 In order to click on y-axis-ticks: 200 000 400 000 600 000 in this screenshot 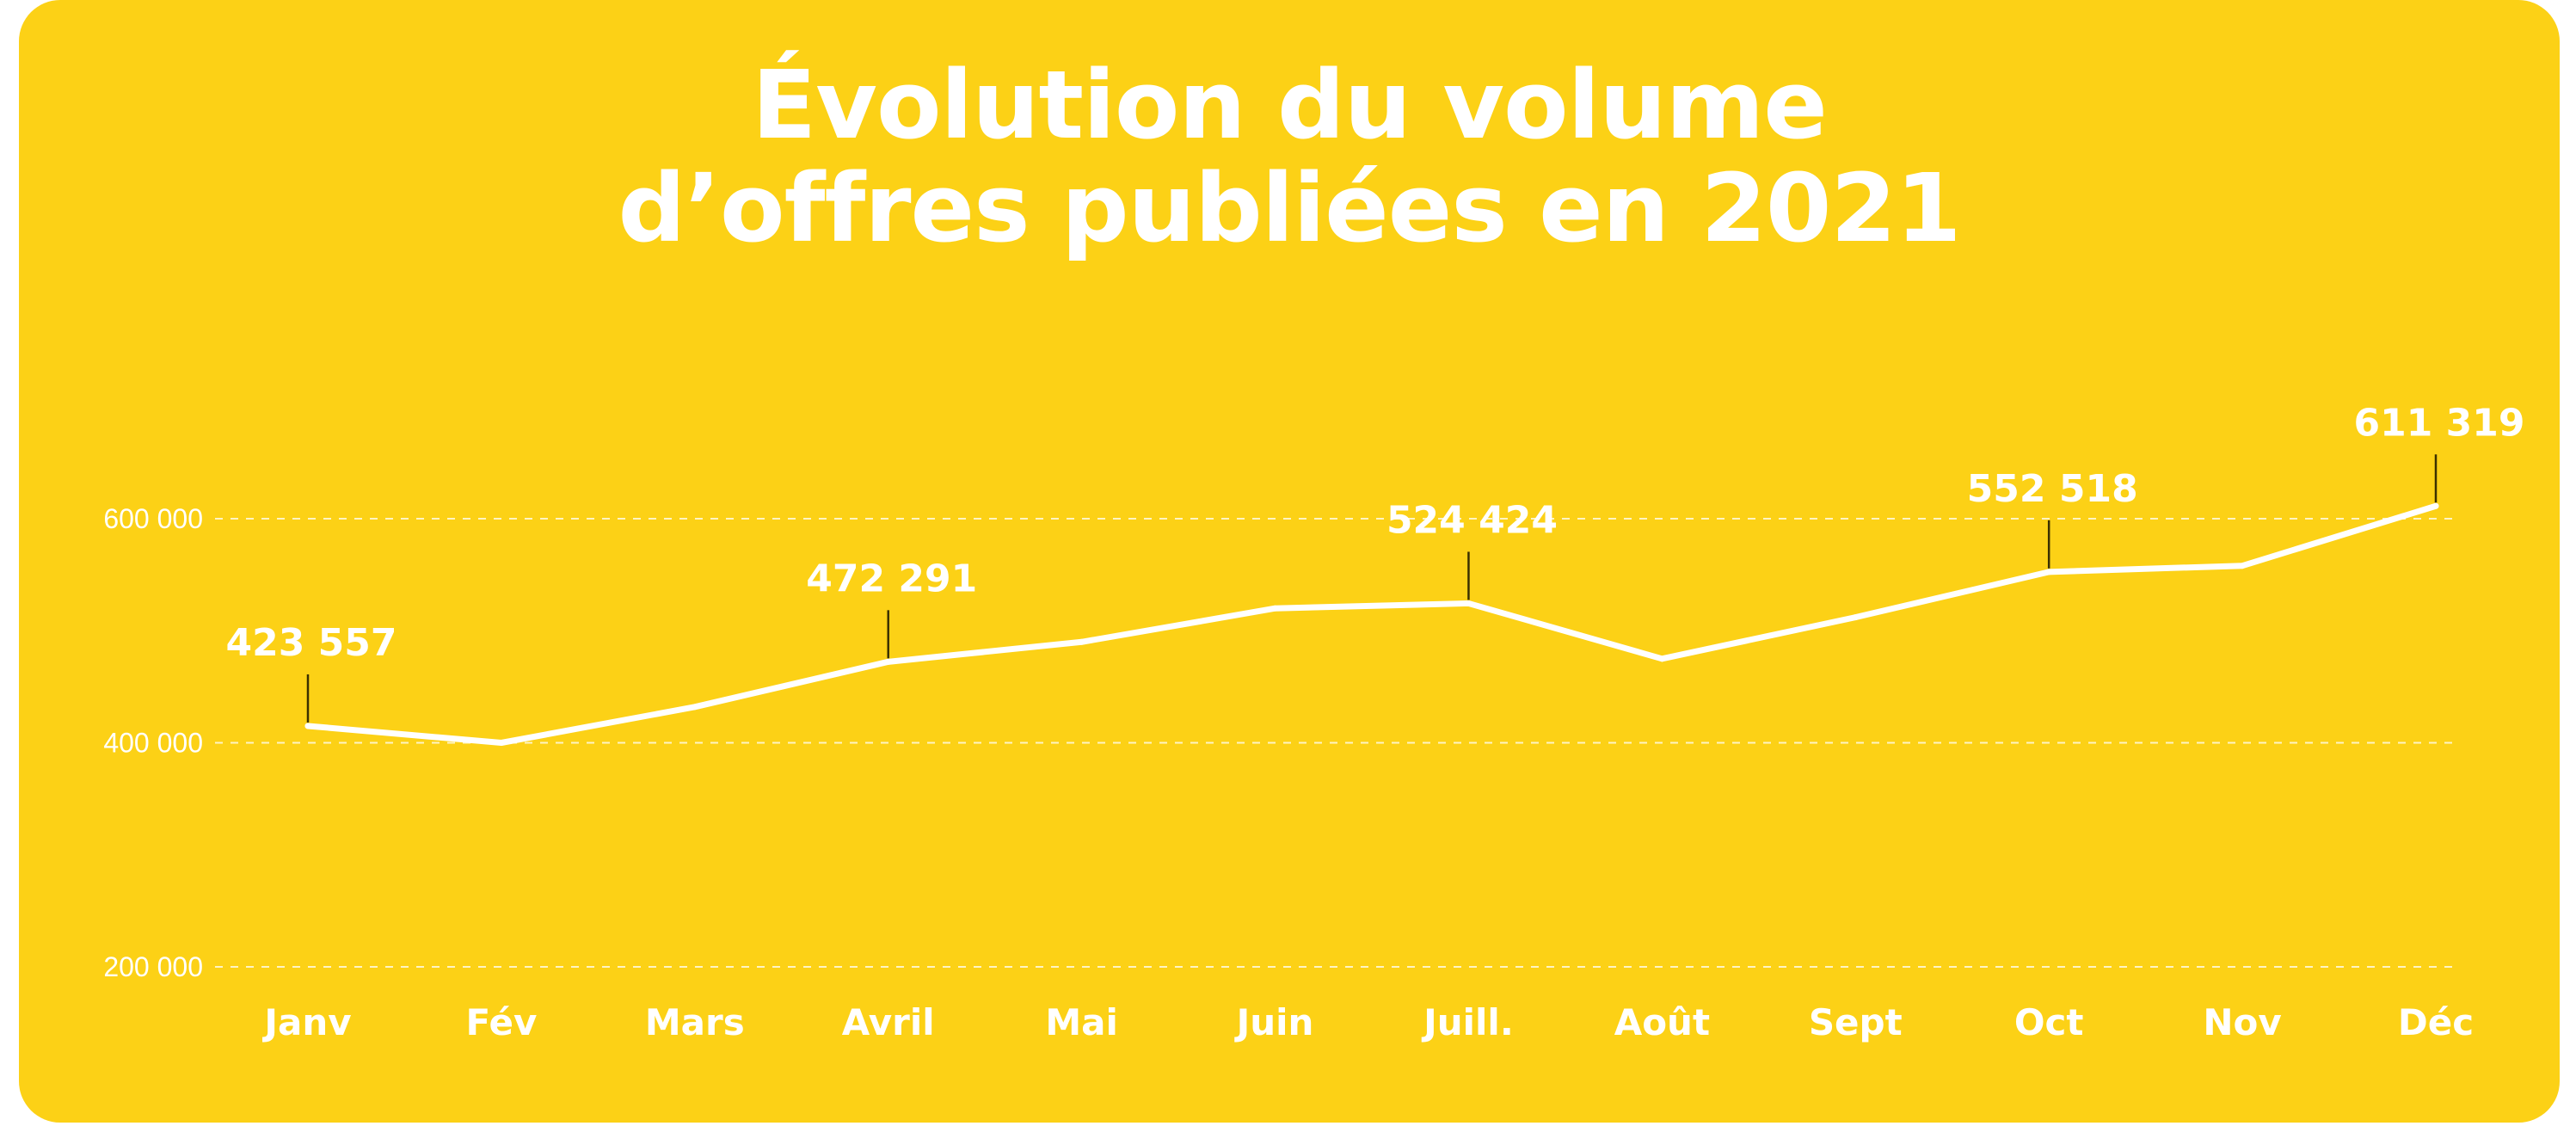, I will do `click(153, 743)`.